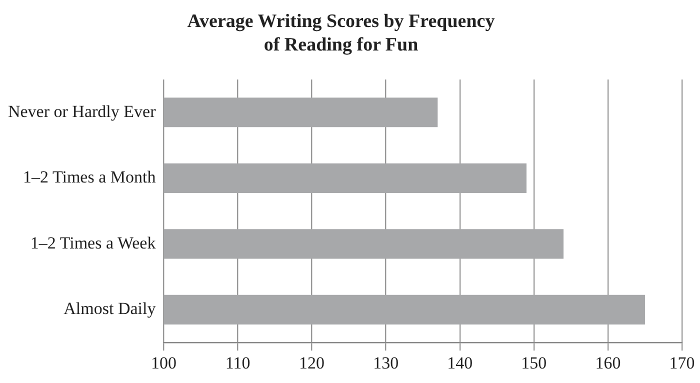  I want to click on x-tick-label: 160, so click(608, 362).